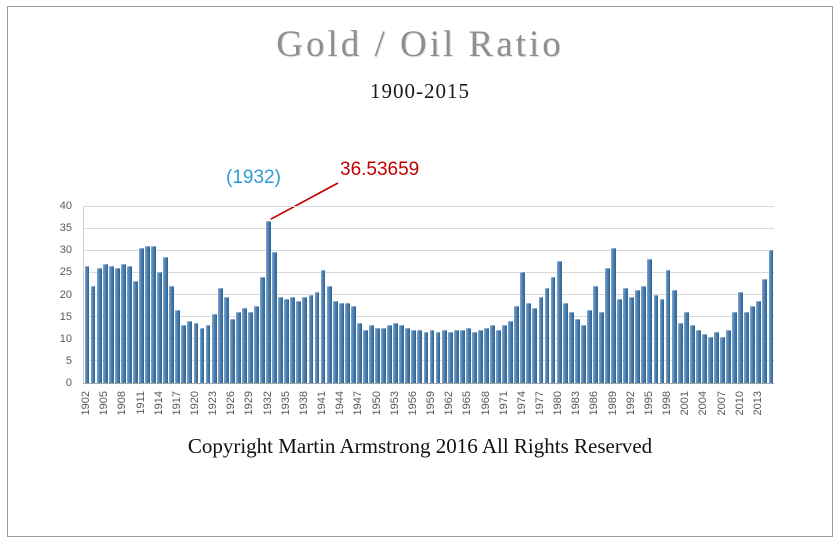 The height and width of the screenshot is (543, 840). I want to click on x-tick-label-1995: 1995, so click(648, 403).